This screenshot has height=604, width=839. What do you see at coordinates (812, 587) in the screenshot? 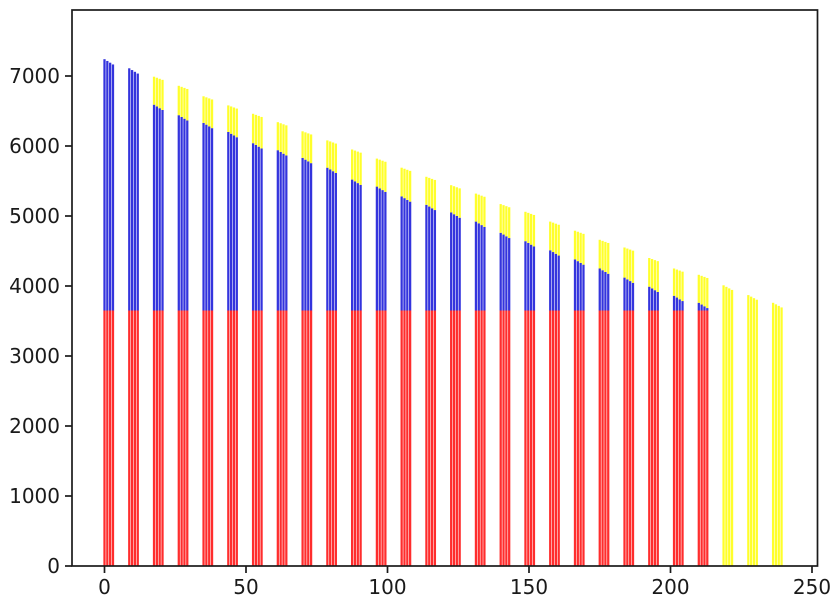
I see `x-tick-label: 250` at bounding box center [812, 587].